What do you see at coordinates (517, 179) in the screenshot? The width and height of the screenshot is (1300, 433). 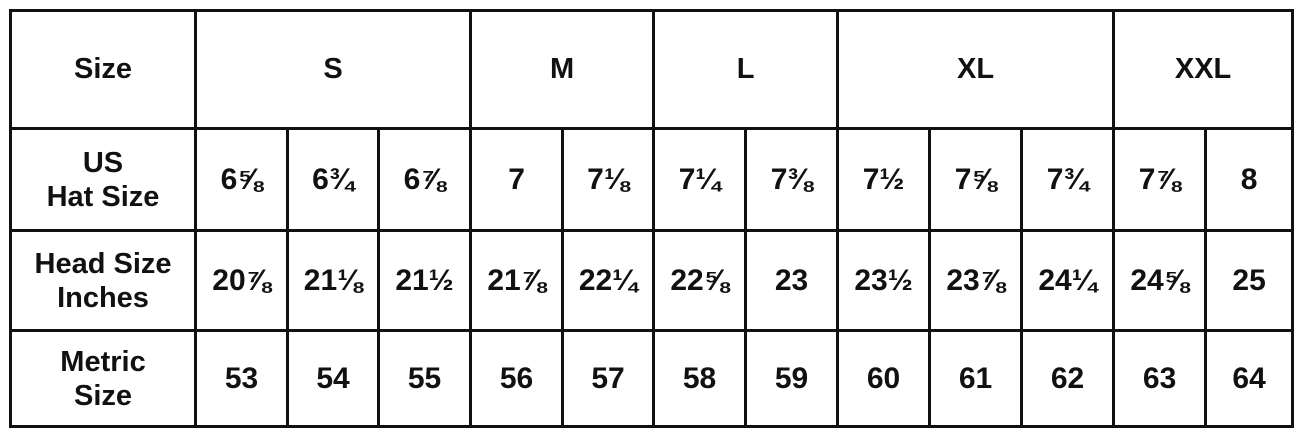 I see `table-cell: 7` at bounding box center [517, 179].